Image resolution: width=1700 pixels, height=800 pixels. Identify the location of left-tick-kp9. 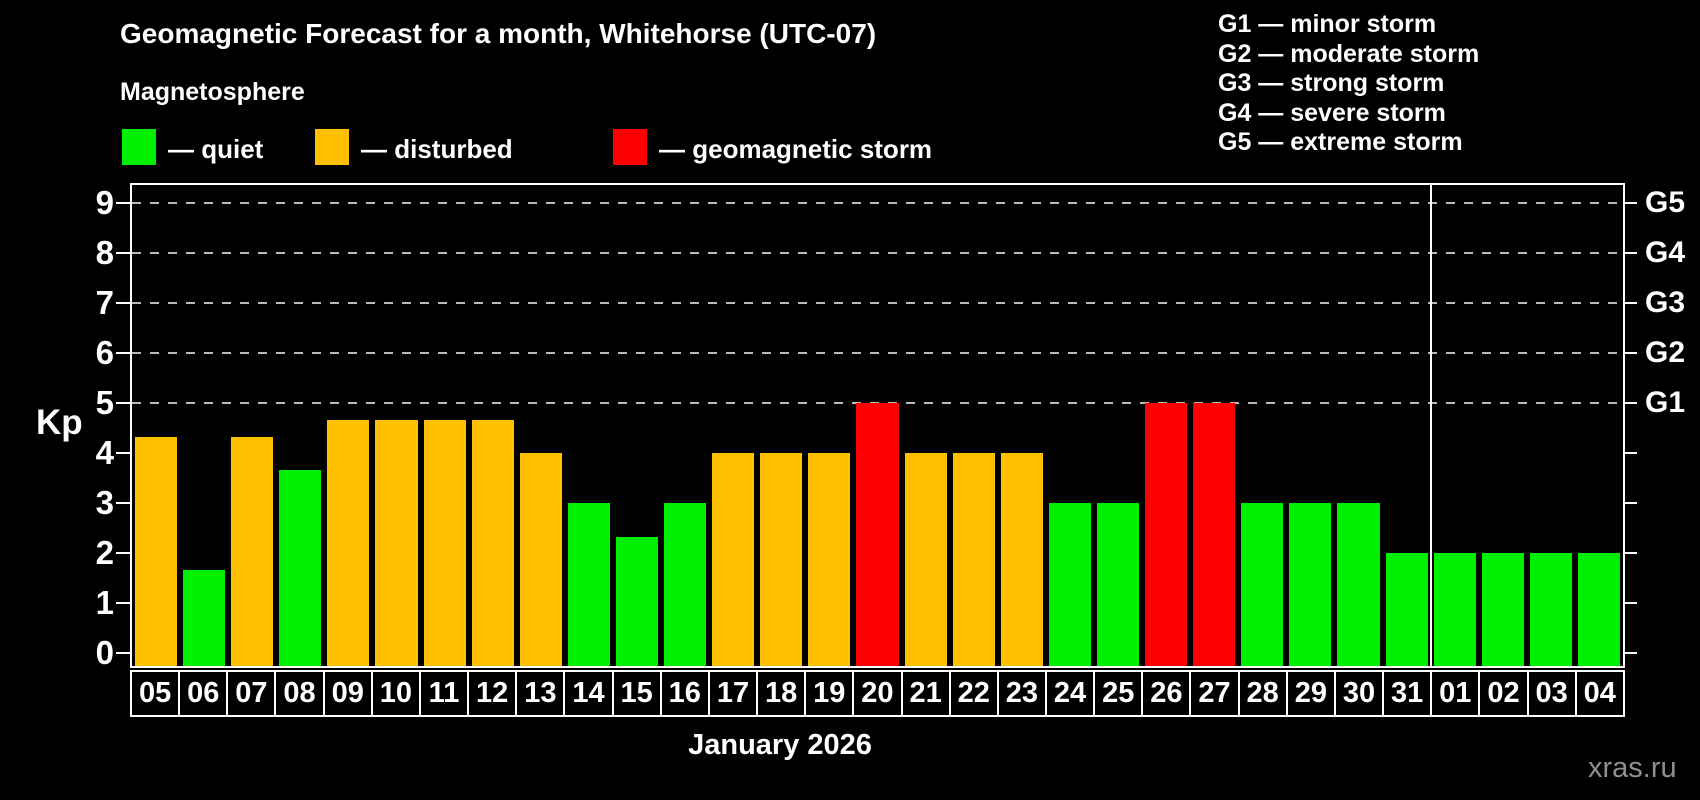
(123, 203).